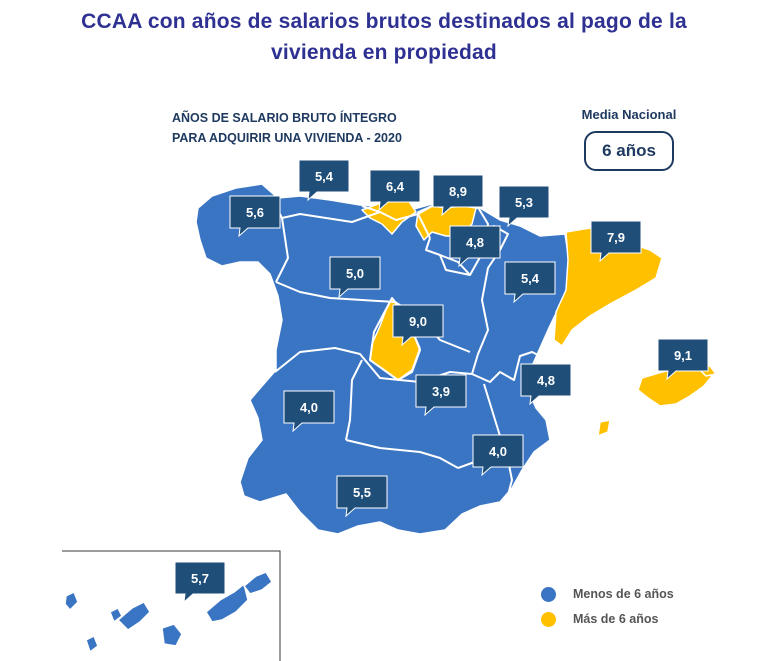 This screenshot has height=661, width=768. I want to click on callout-navarra: 5,3, so click(524, 206).